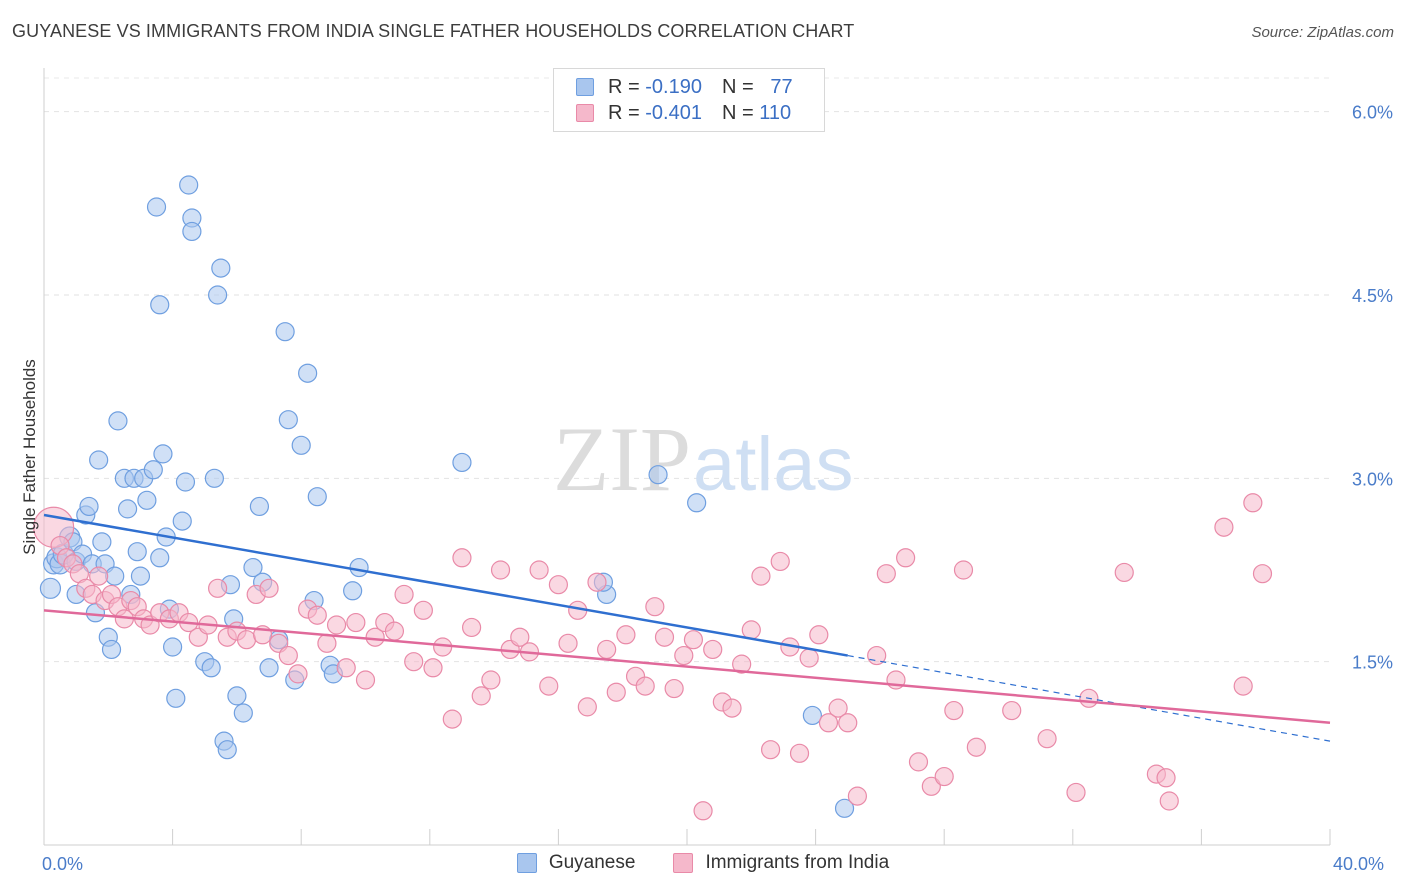 Image resolution: width=1406 pixels, height=892 pixels. I want to click on y-tick-label: 3.0%, so click(1372, 479).